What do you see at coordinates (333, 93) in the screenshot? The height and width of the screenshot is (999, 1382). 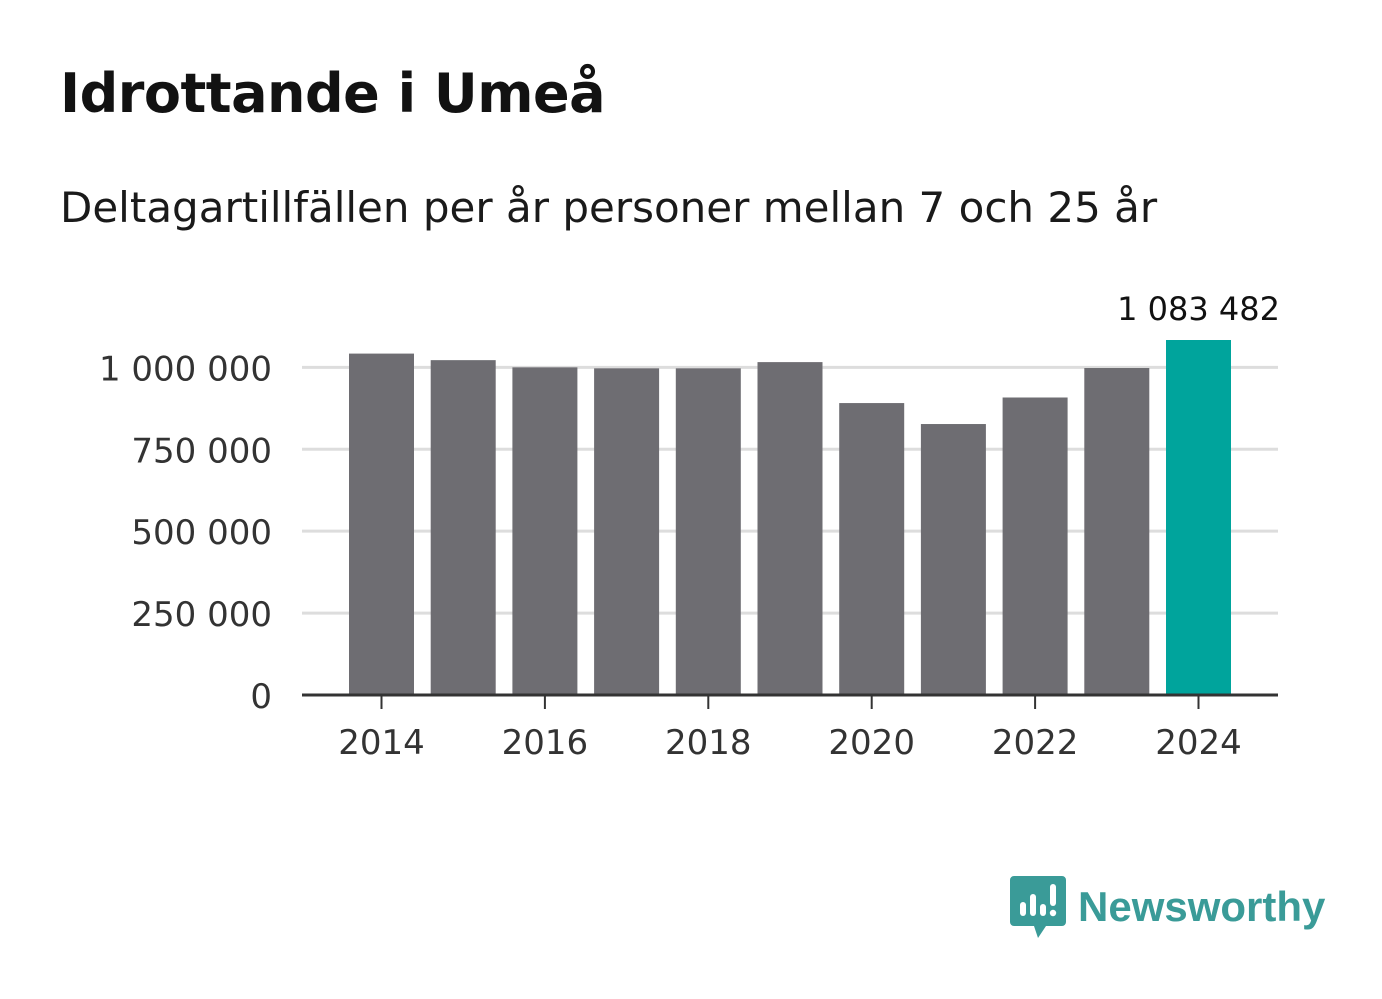 I see `chart-title: Idrottande i Umeå` at bounding box center [333, 93].